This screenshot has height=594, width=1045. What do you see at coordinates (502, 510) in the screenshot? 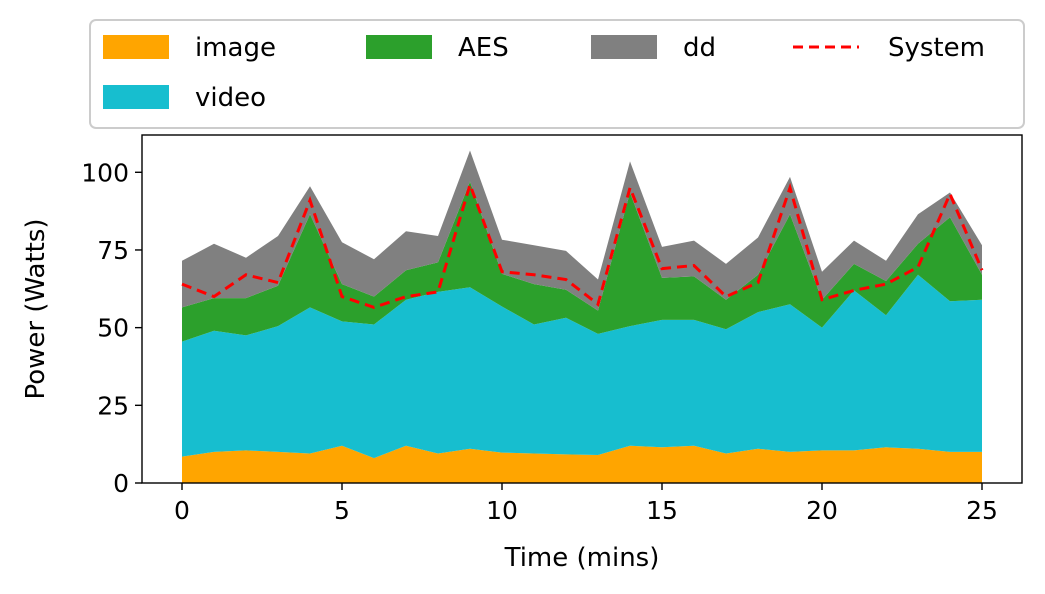
I see `x-tick-label: 10` at bounding box center [502, 510].